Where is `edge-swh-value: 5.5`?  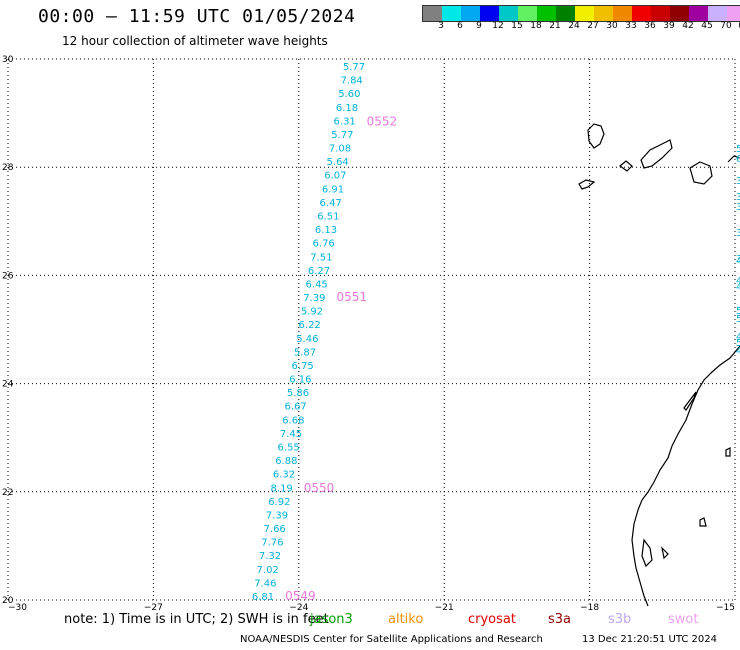 edge-swh-value: 5.5 is located at coordinates (738, 343).